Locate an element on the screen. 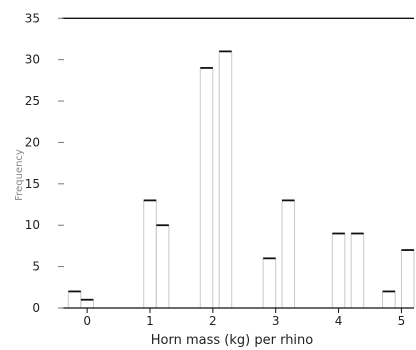  x-ticks-group: 0 1 2 3 4 5 is located at coordinates (244, 318).